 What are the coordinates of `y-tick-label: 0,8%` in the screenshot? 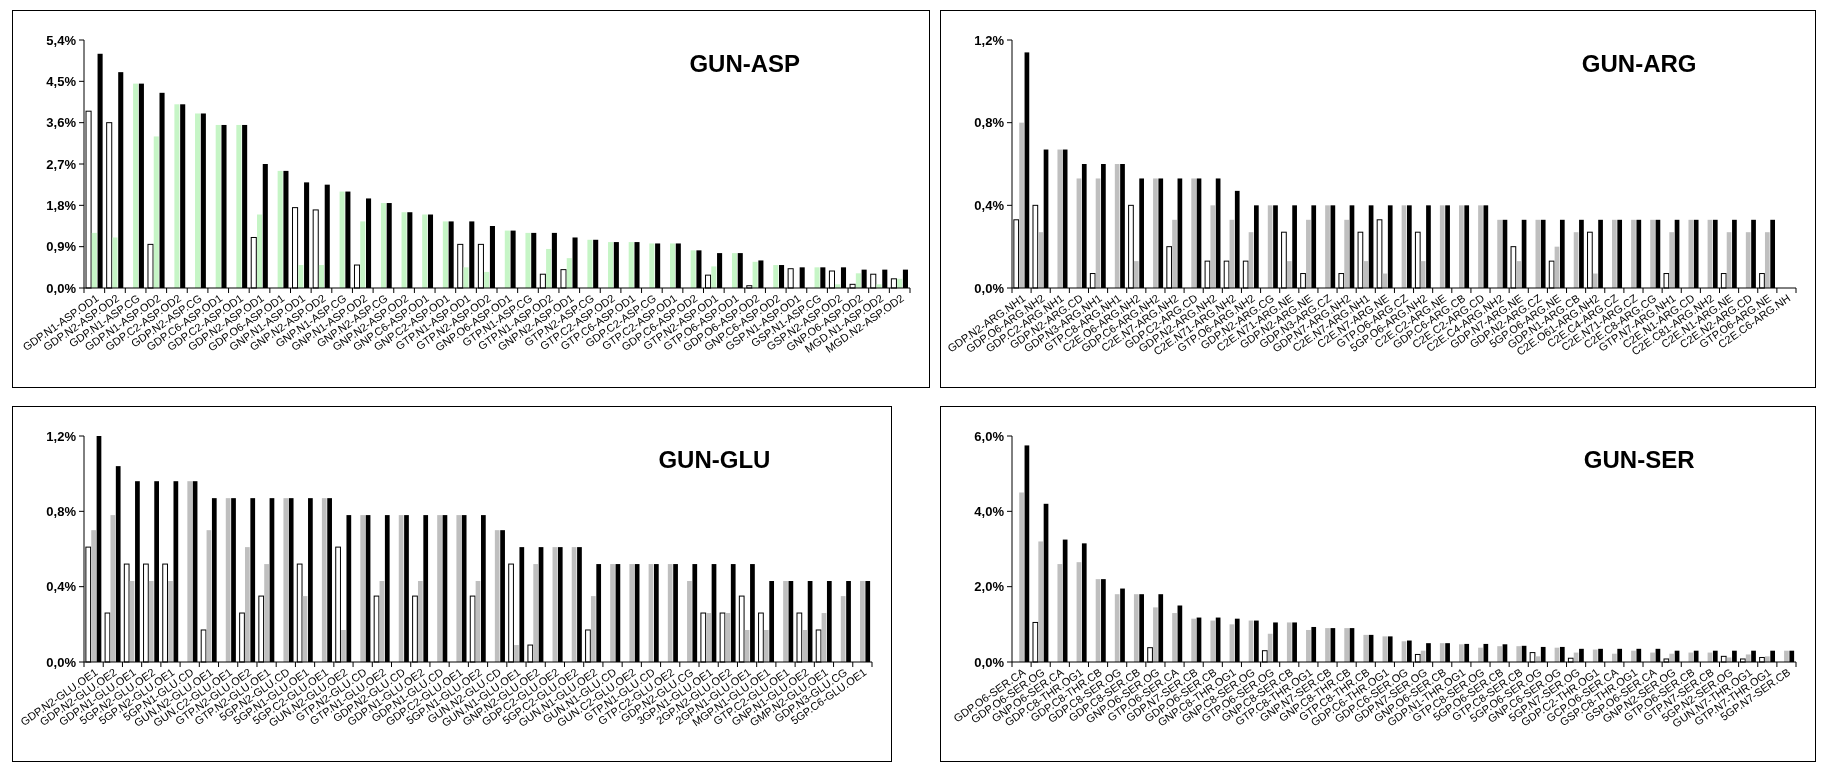 It's located at (989, 123).